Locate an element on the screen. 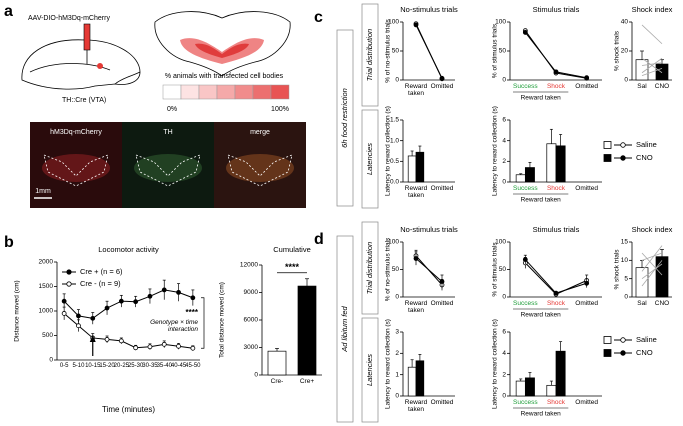 The width and height of the screenshot is (683, 426). scale-min: 0% is located at coordinates (172, 109).